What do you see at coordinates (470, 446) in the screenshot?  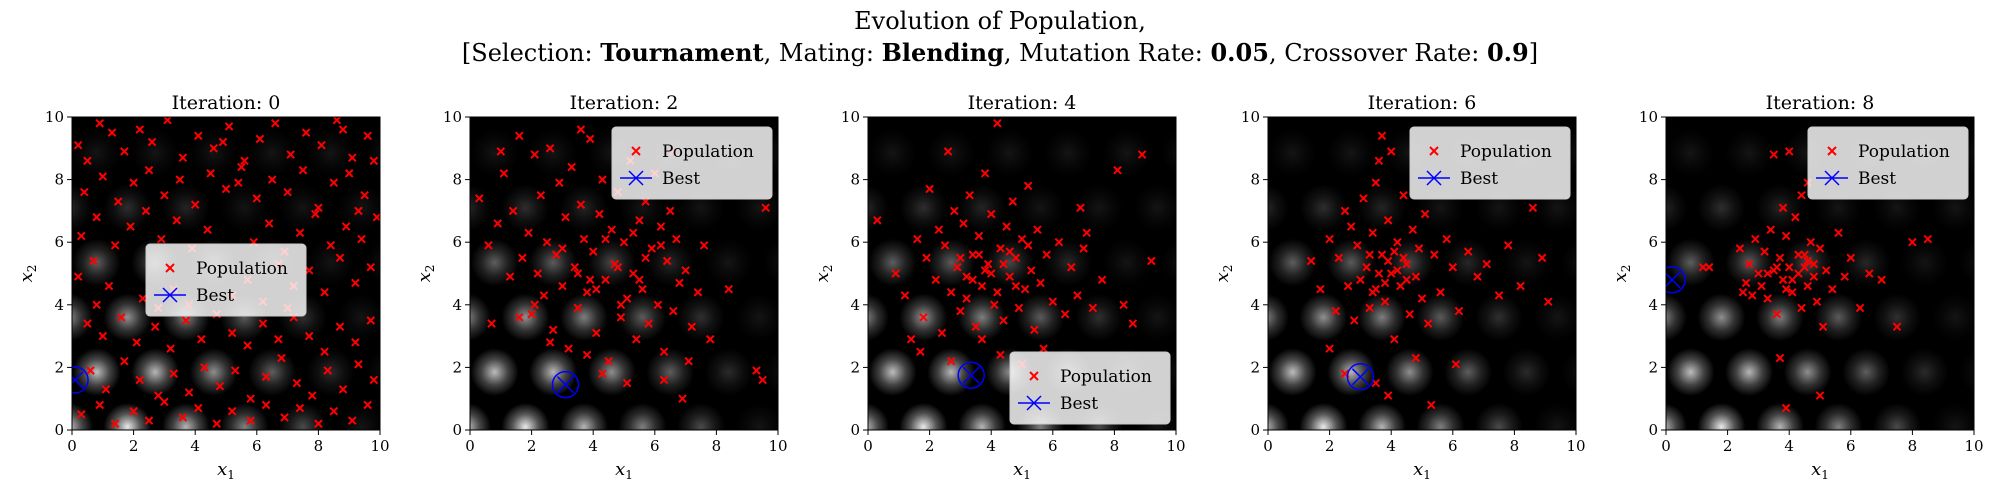 I see `x-tick-label: 0` at bounding box center [470, 446].